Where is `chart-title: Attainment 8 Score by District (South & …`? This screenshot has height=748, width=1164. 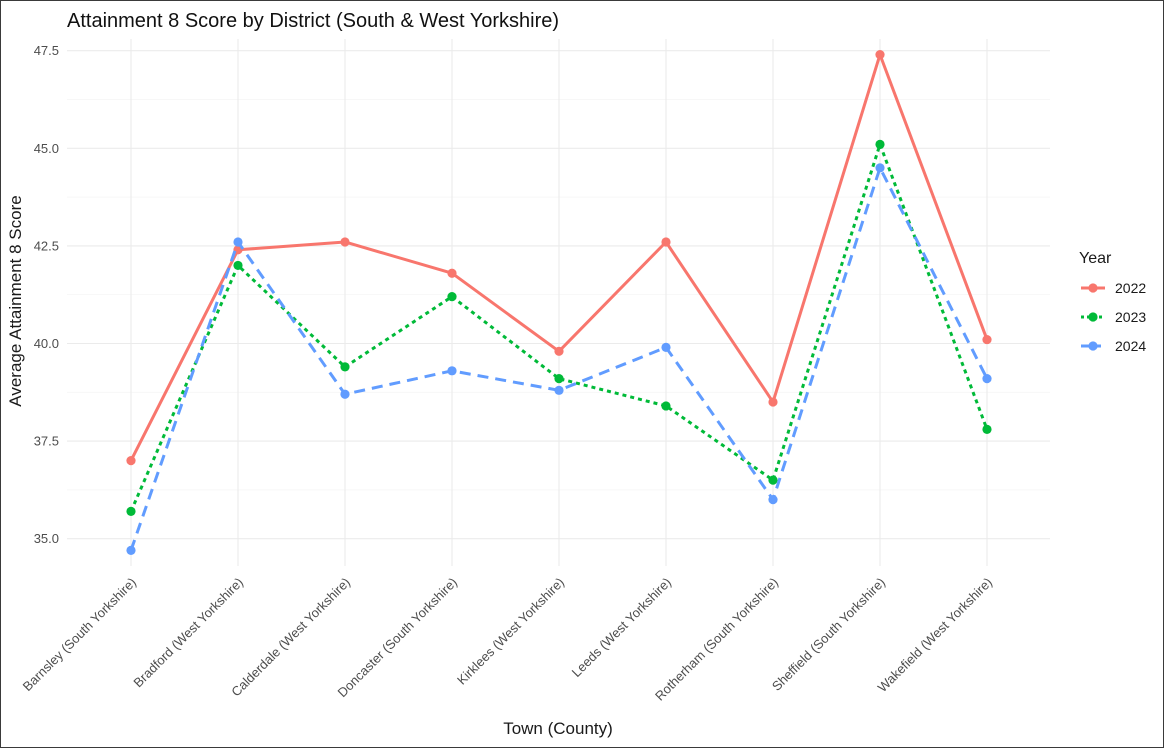
chart-title: Attainment 8 Score by District (South & … is located at coordinates (313, 21).